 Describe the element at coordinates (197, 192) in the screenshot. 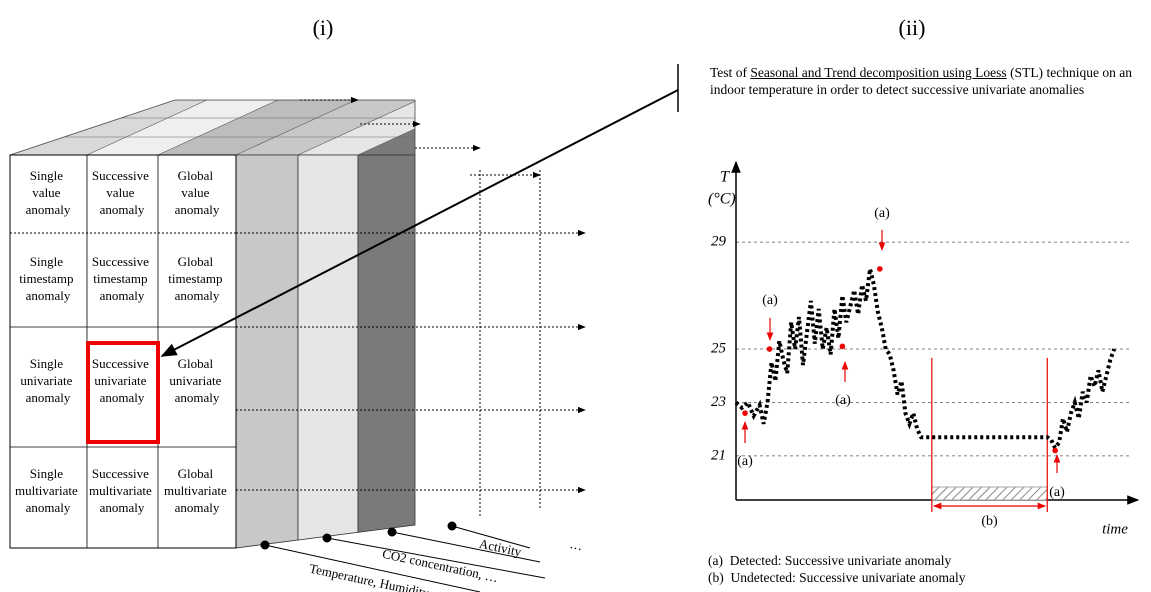

I see `cell-label: Global value anomaly` at that location.